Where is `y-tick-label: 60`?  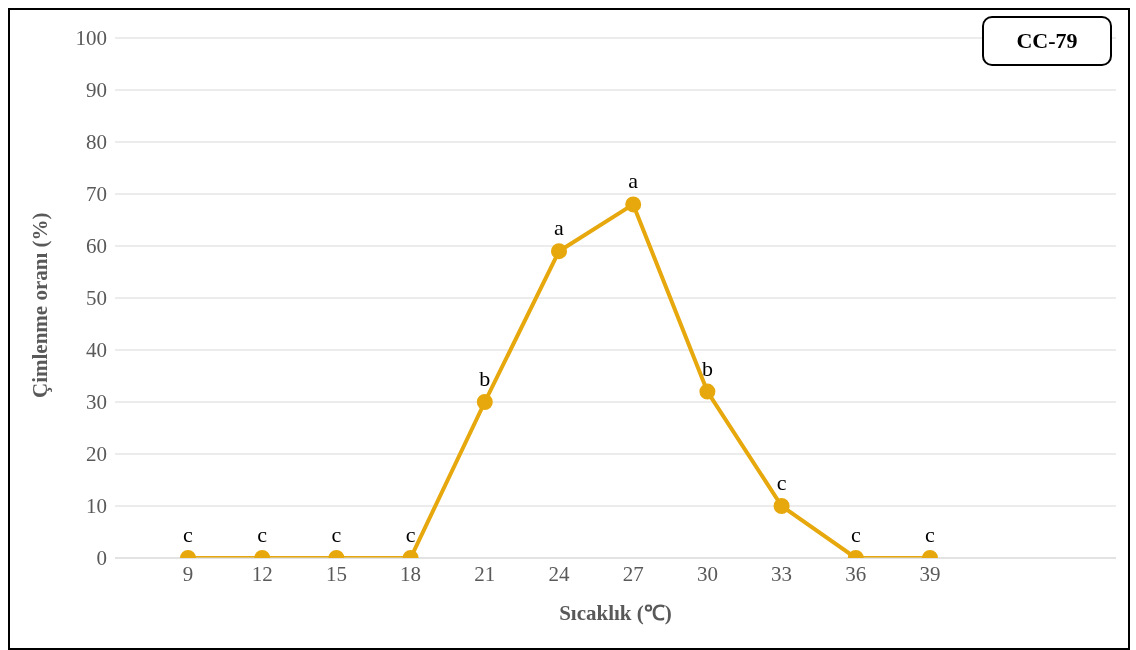
y-tick-label: 60 is located at coordinates (96, 246).